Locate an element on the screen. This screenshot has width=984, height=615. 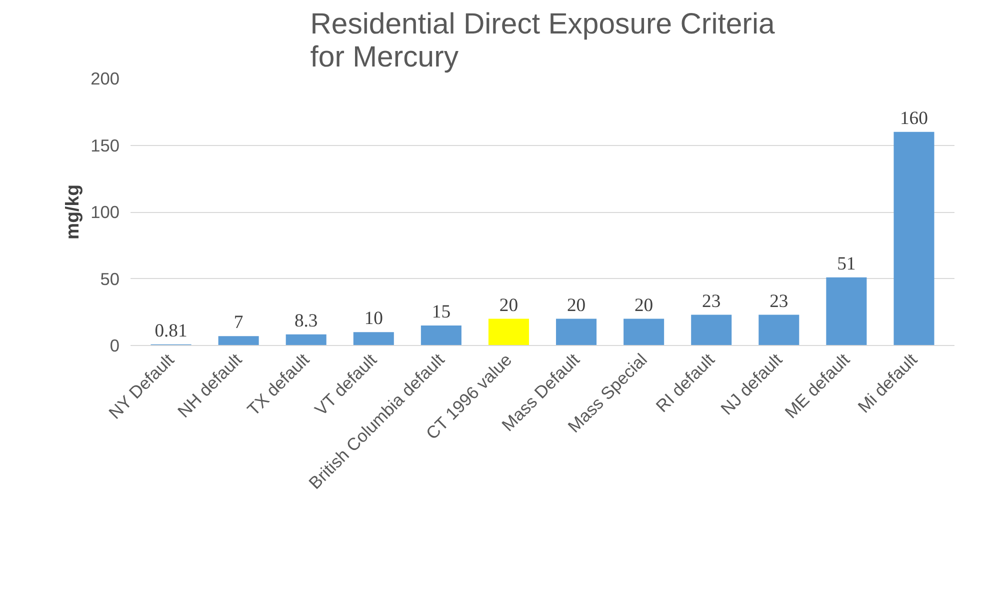
data-label: 7 is located at coordinates (239, 323).